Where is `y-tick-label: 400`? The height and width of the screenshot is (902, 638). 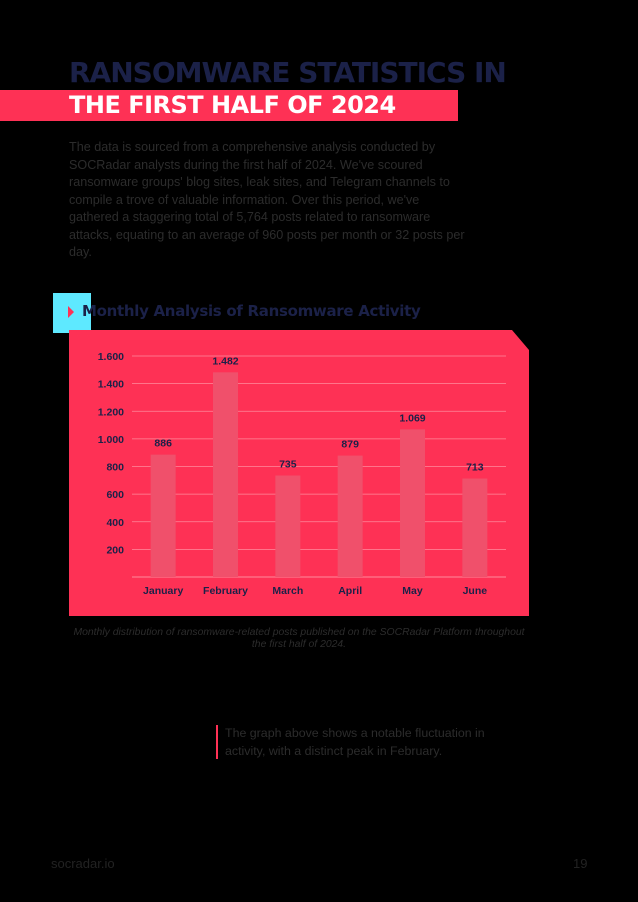 y-tick-label: 400 is located at coordinates (115, 523).